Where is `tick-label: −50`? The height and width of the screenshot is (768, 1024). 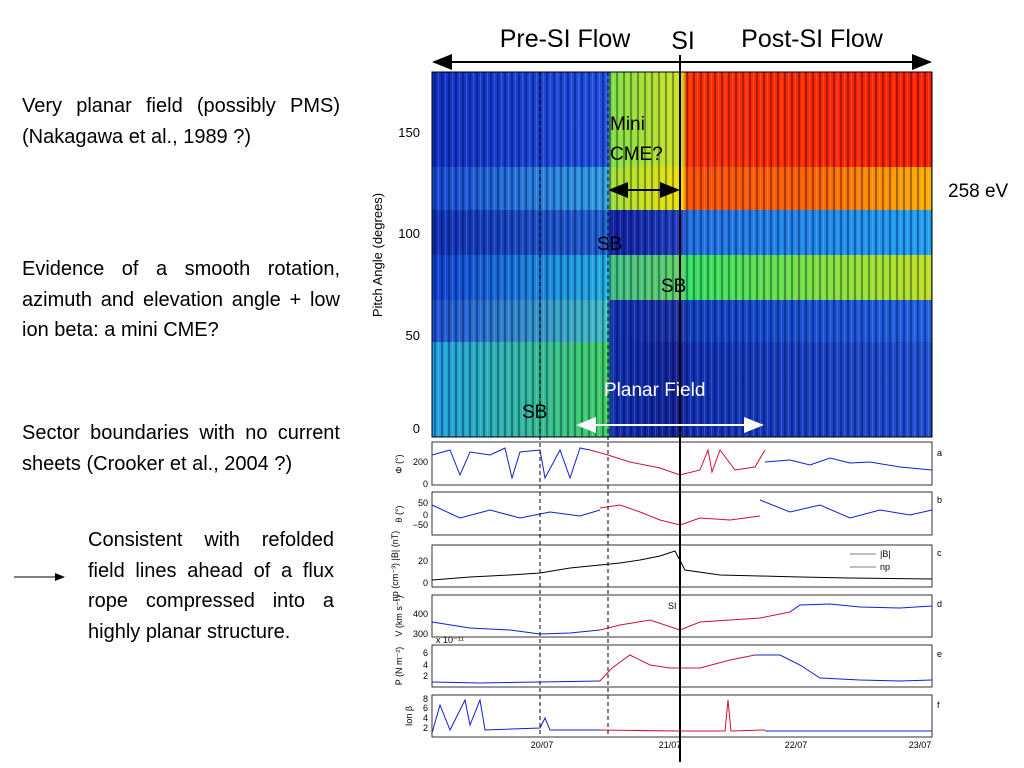
tick-label: −50 is located at coordinates (420, 525).